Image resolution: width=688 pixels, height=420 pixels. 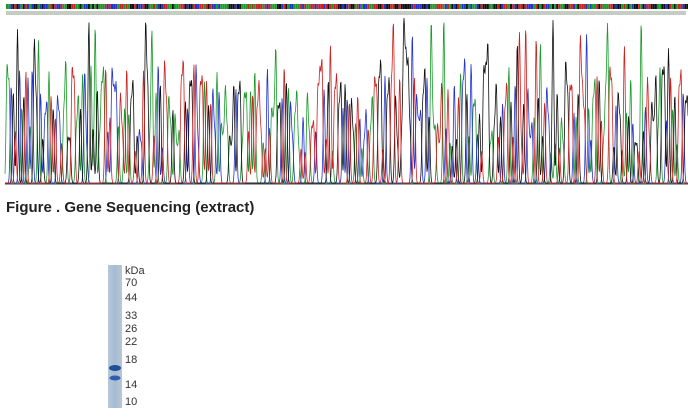 What do you see at coordinates (346, 13) in the screenshot?
I see `sequence-text-band` at bounding box center [346, 13].